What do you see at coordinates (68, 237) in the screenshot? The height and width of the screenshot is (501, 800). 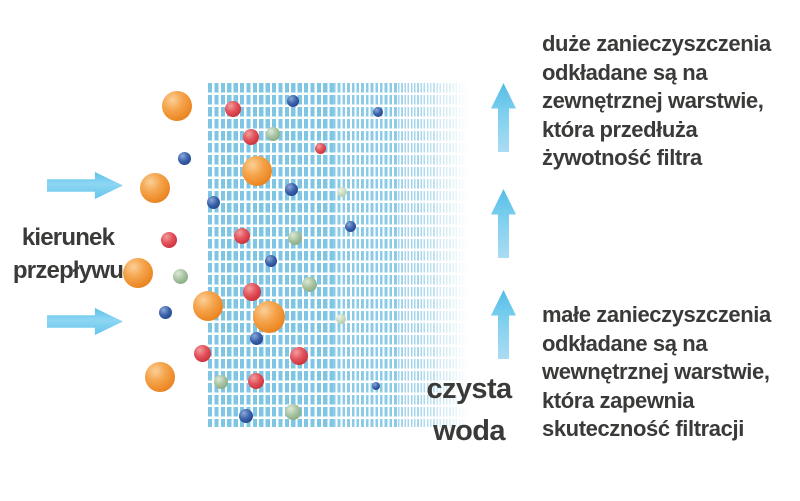 I see `flow-direction-line1: kierunek` at bounding box center [68, 237].